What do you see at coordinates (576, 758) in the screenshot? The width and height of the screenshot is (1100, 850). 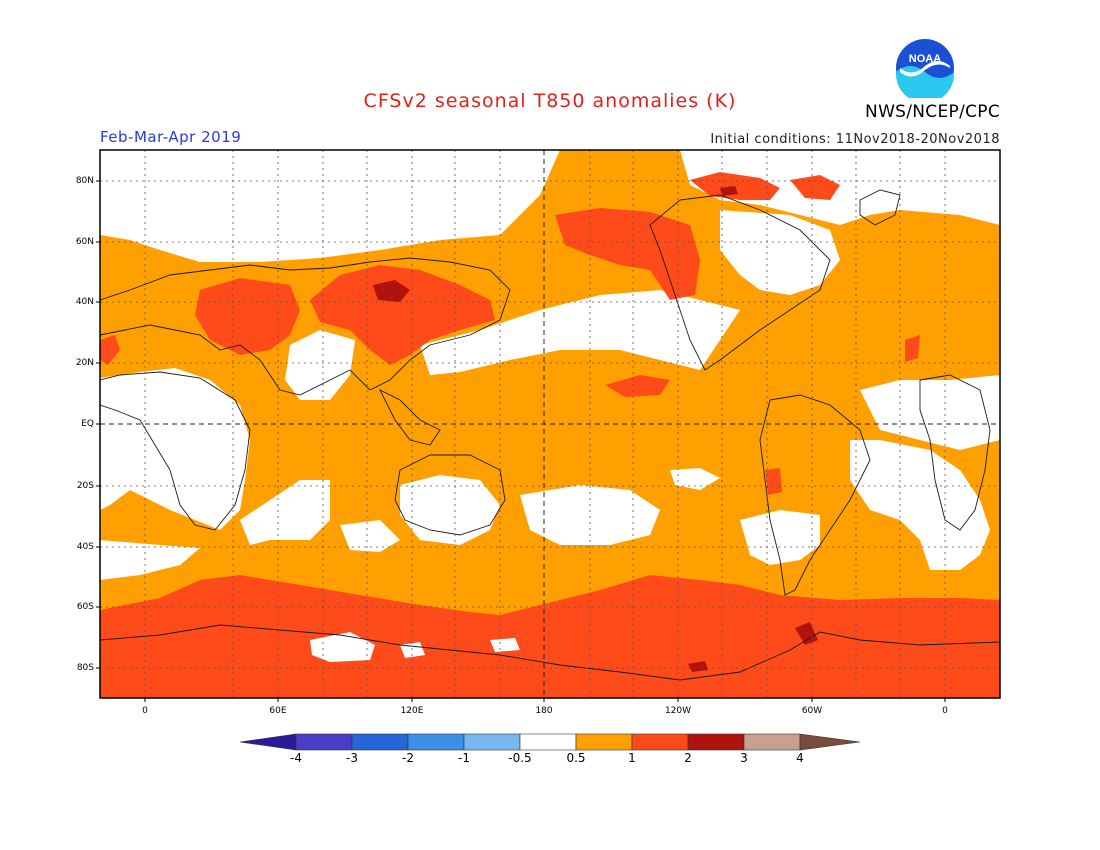 I see `colorbar-label: 0.5` at bounding box center [576, 758].